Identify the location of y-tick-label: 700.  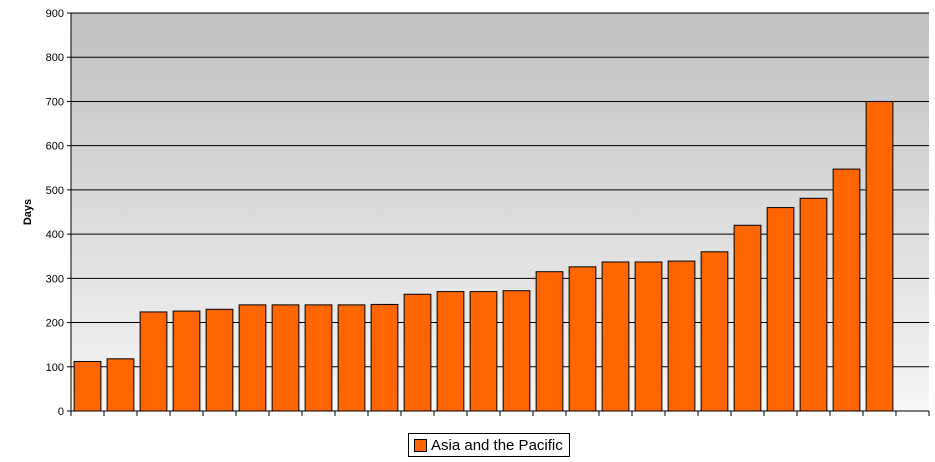
(55, 102).